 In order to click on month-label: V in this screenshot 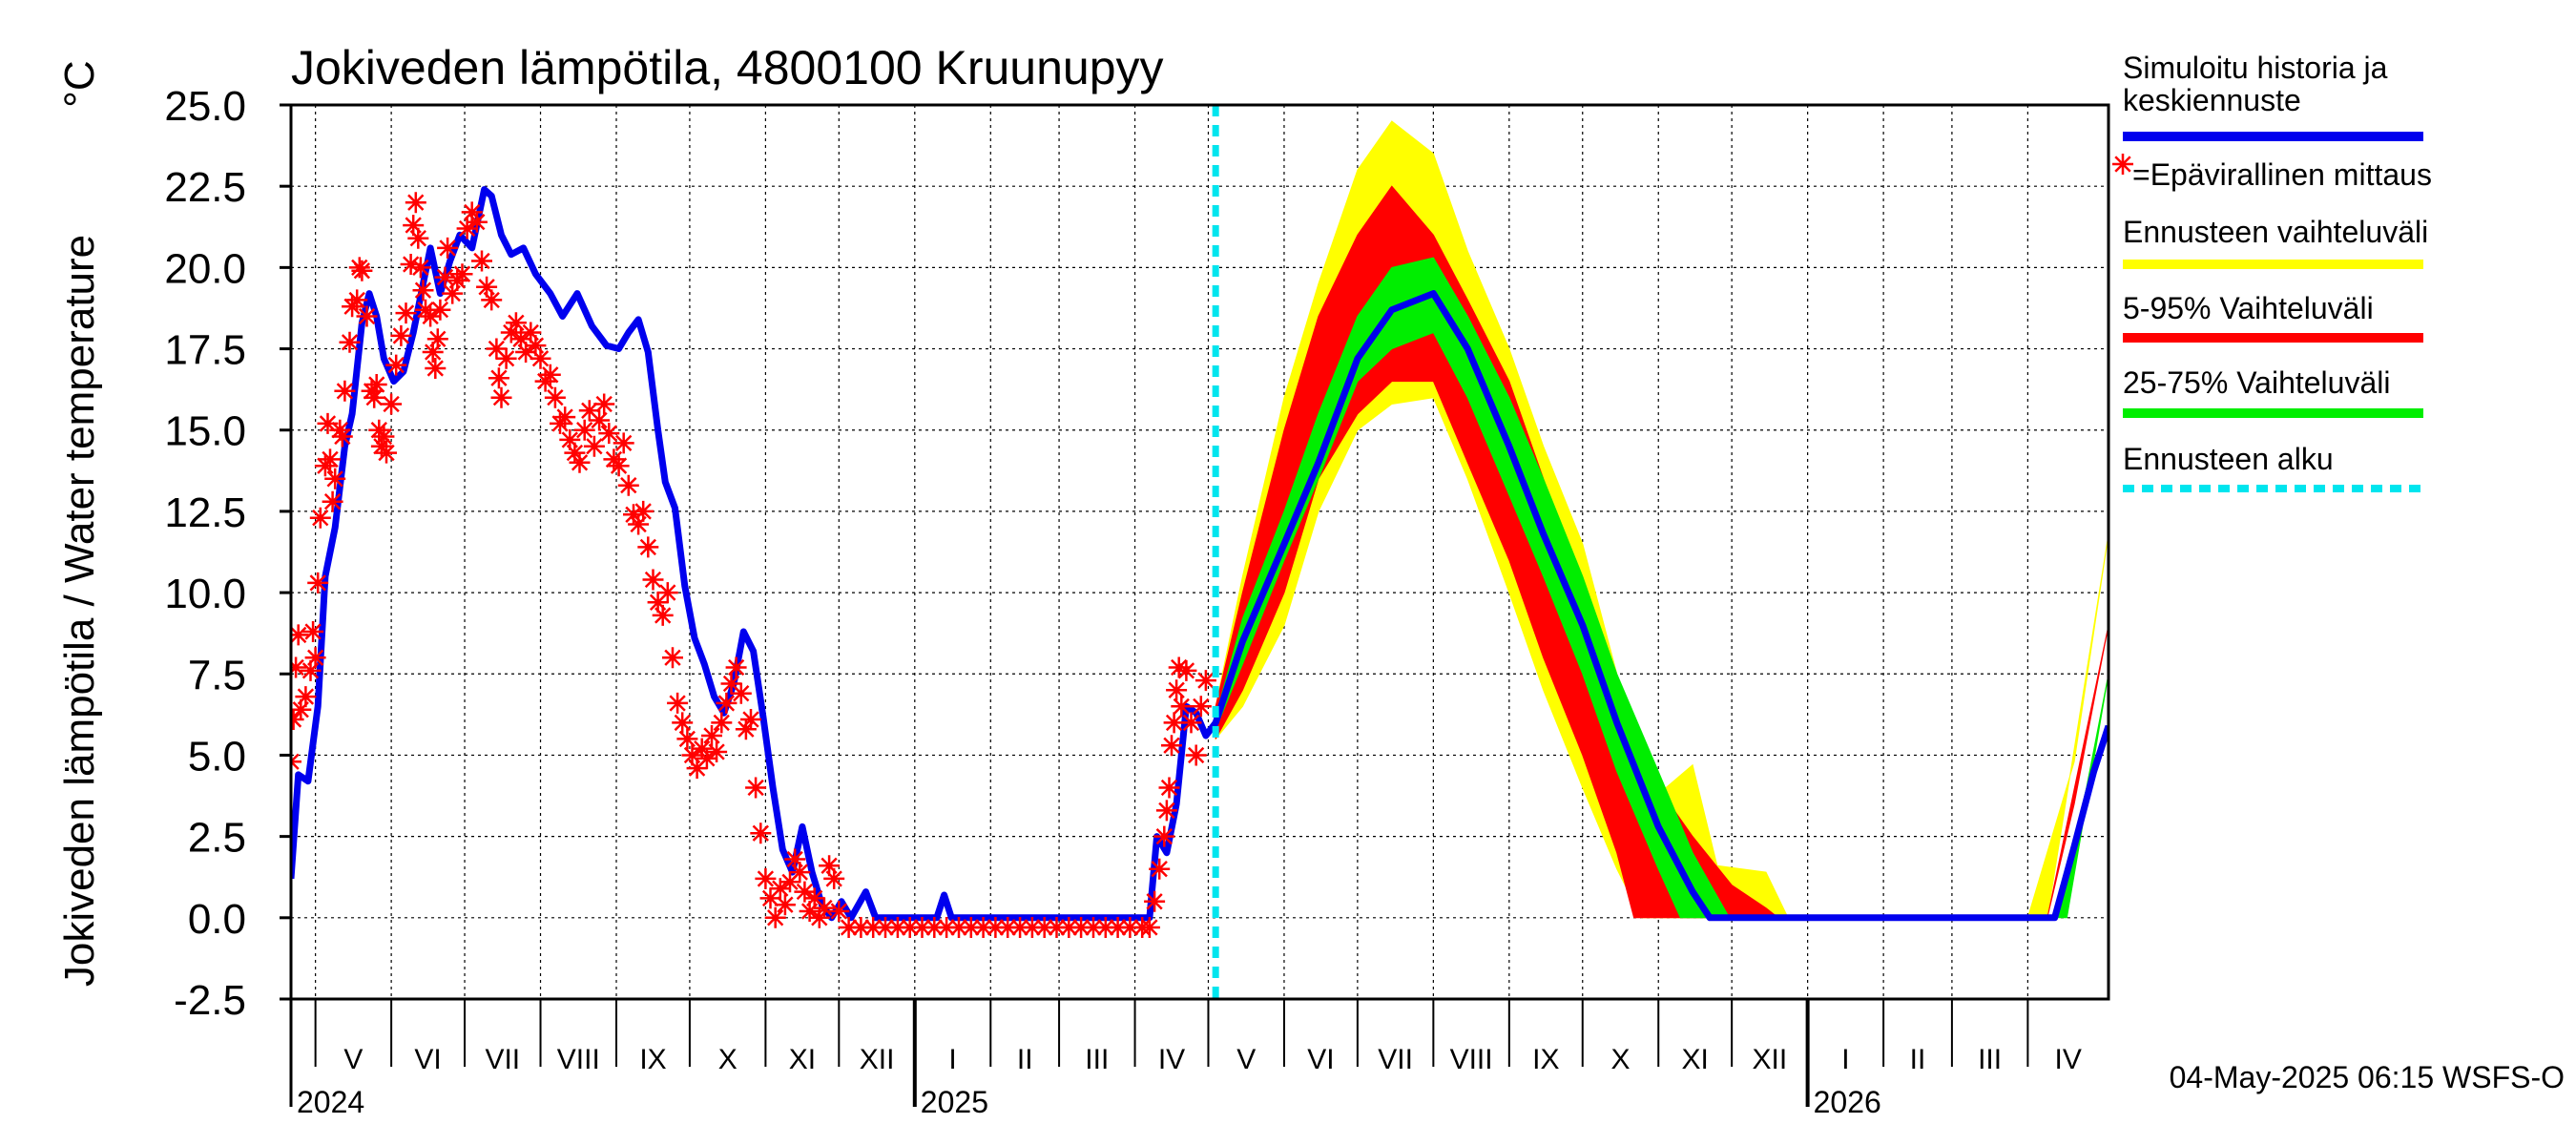, I will do `click(353, 1060)`.